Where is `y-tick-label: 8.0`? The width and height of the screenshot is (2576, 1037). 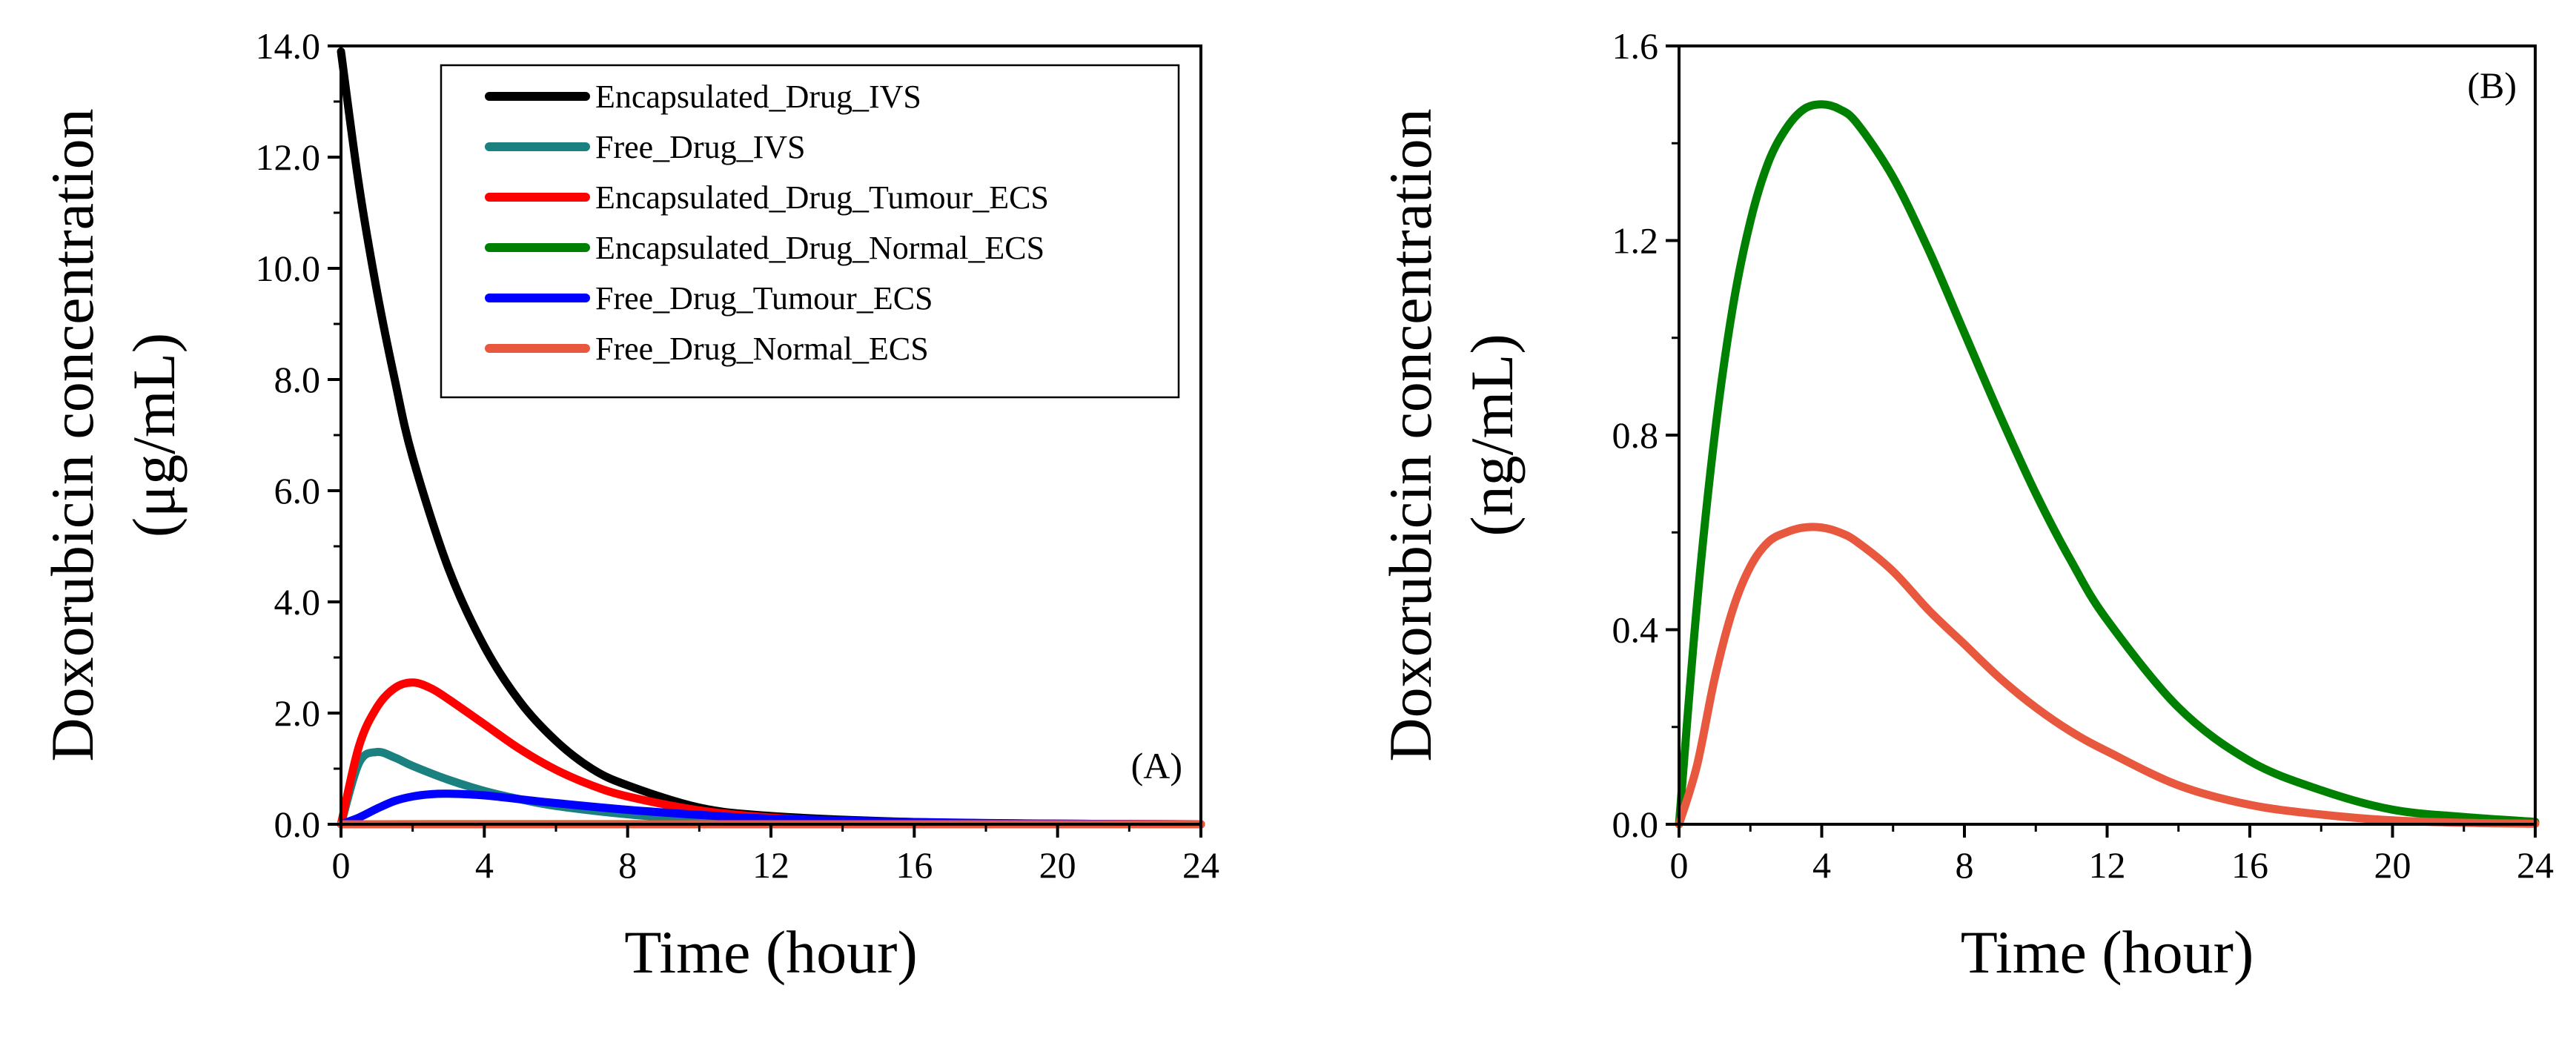
y-tick-label: 8.0 is located at coordinates (297, 379).